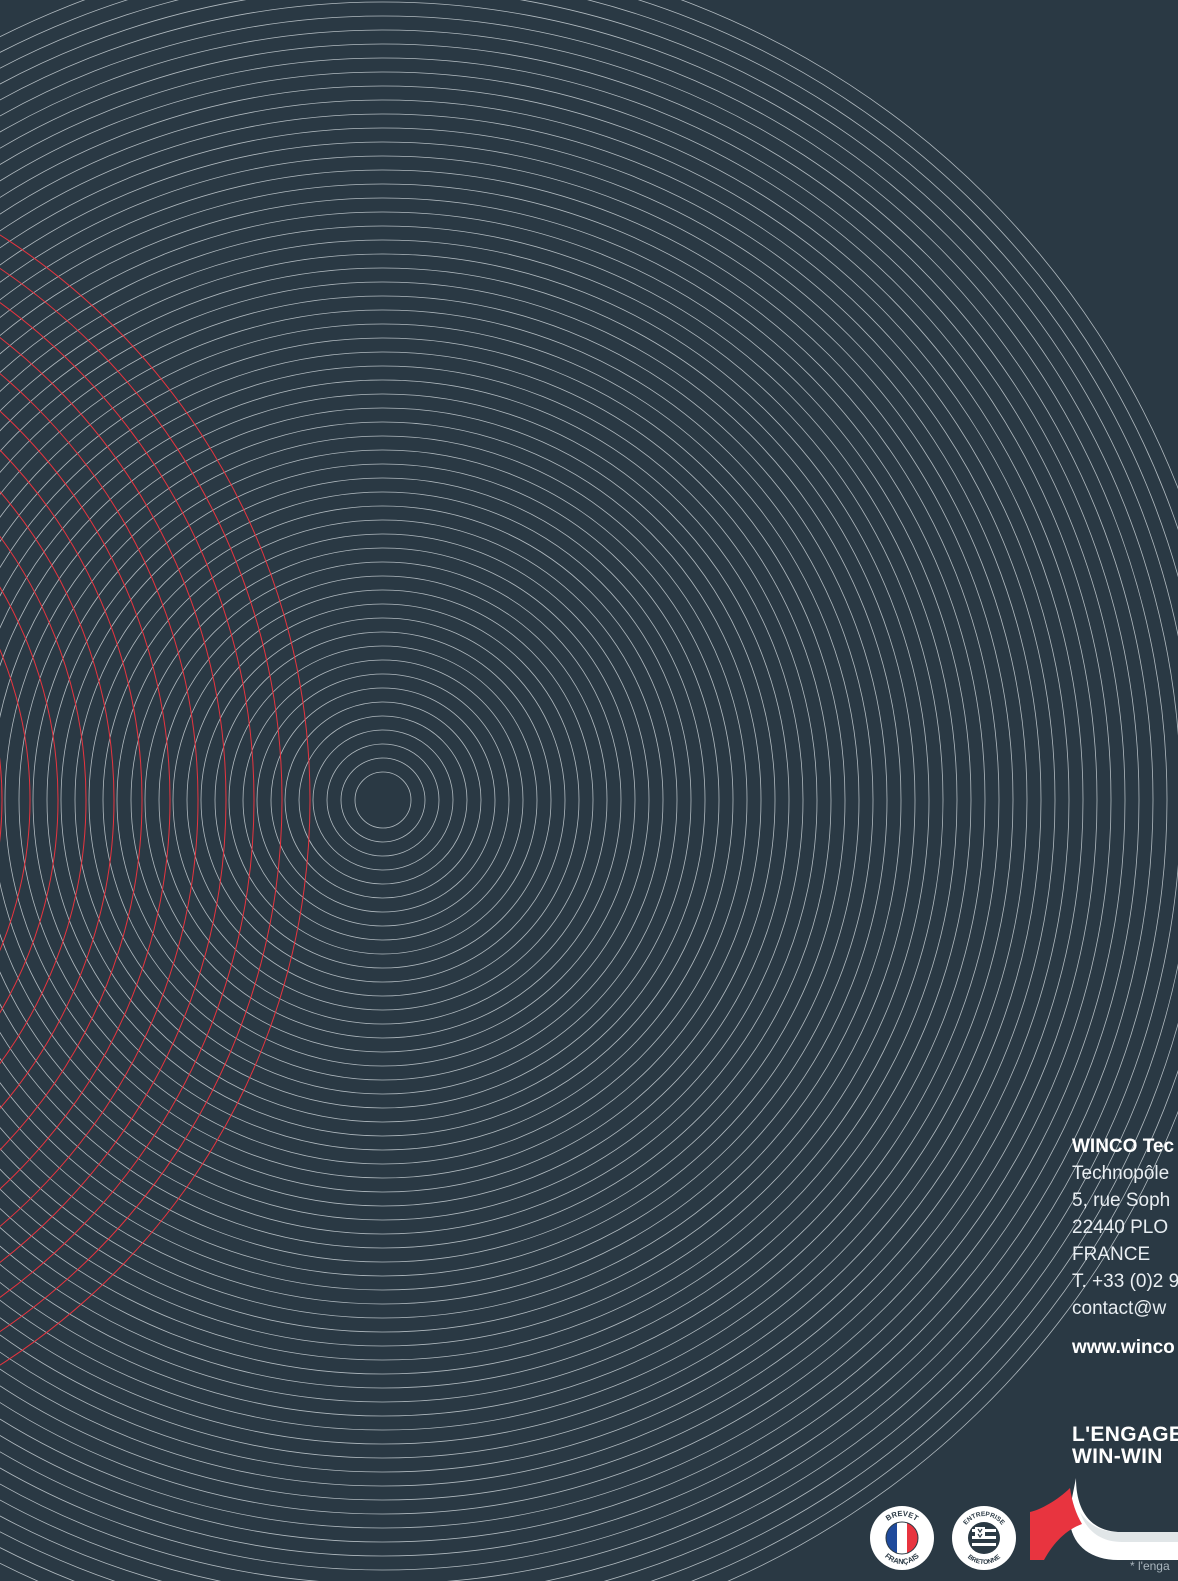 The image size is (1178, 1581). What do you see at coordinates (1125, 1457) in the screenshot?
I see `slogan-line-2: WIN-WIN` at bounding box center [1125, 1457].